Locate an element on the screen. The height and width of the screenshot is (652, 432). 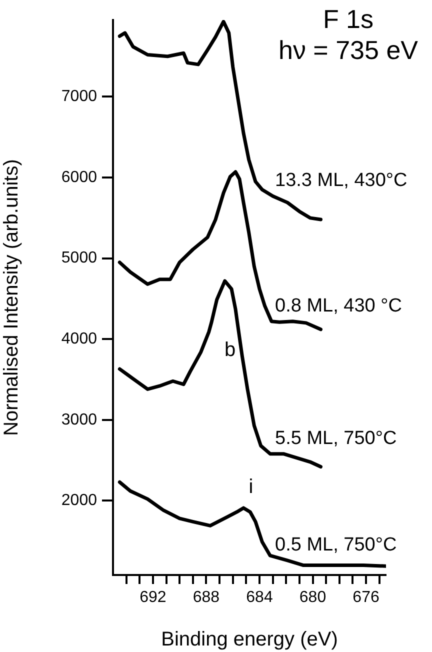
annotation: b is located at coordinates (230, 350).